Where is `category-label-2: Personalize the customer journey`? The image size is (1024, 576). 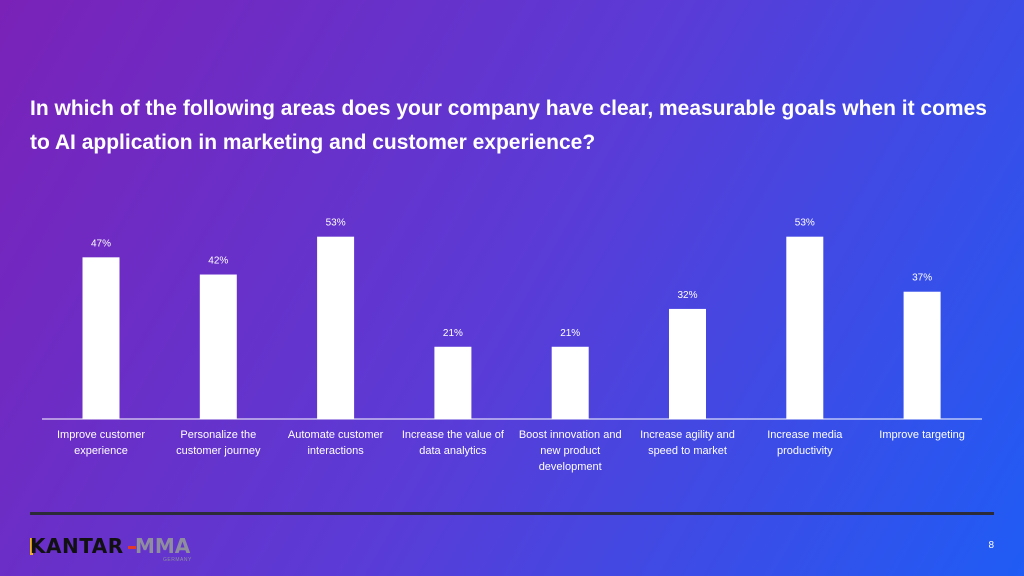 category-label-2: Personalize the customer journey is located at coordinates (218, 443).